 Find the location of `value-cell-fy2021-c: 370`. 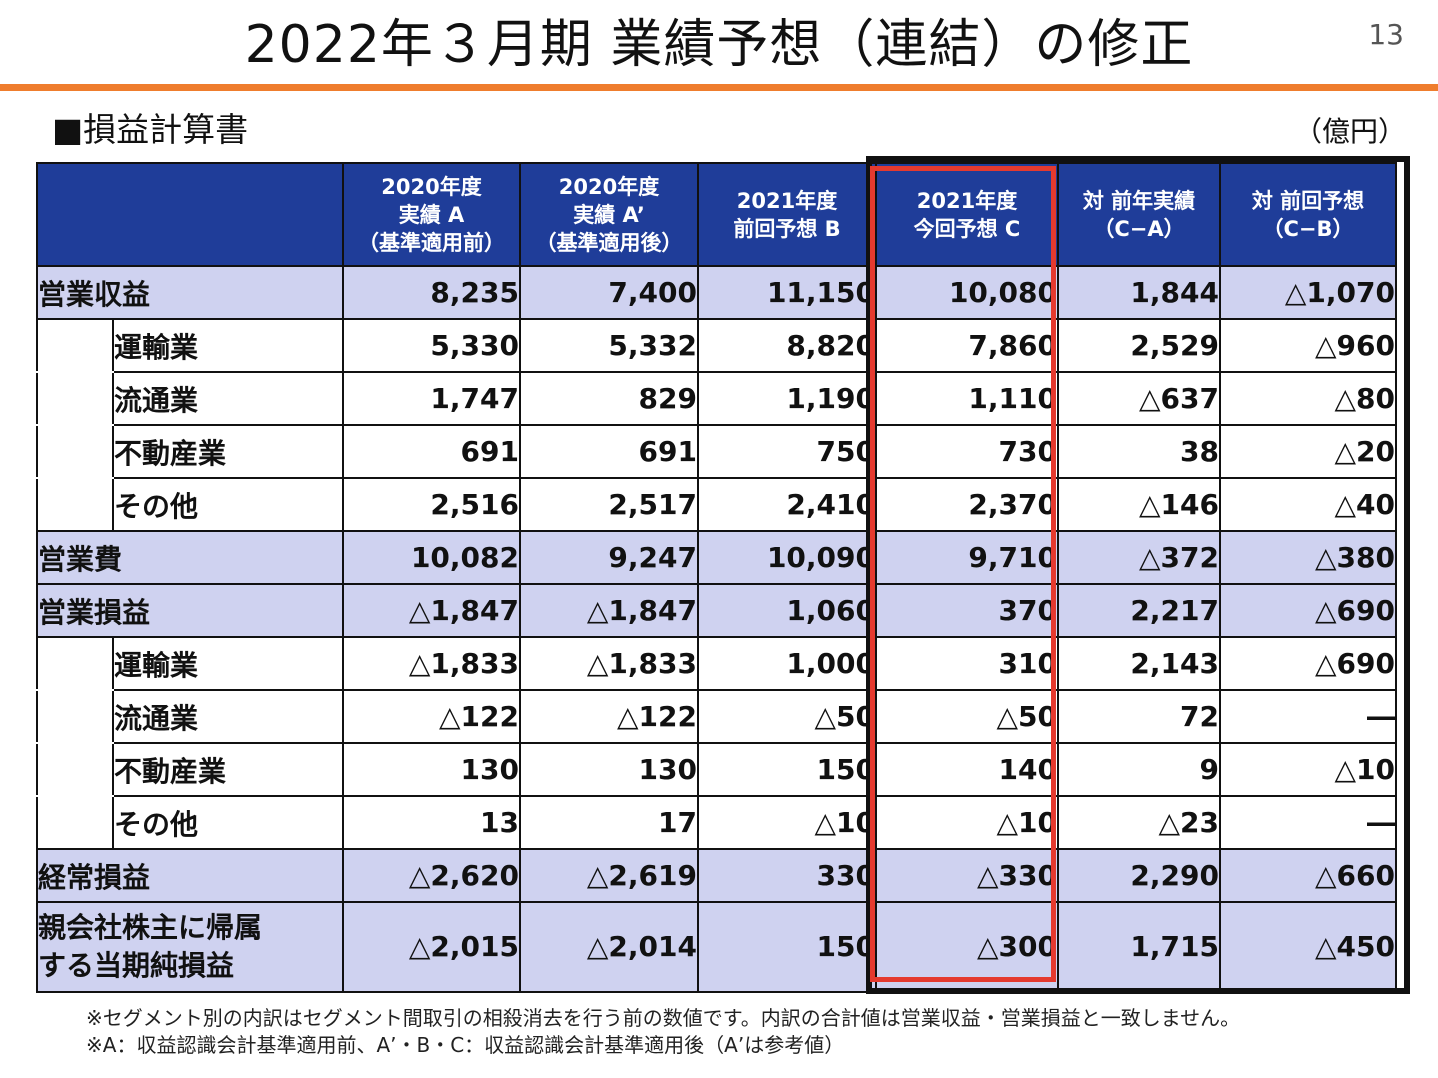

value-cell-fy2021-c: 370 is located at coordinates (967, 610).